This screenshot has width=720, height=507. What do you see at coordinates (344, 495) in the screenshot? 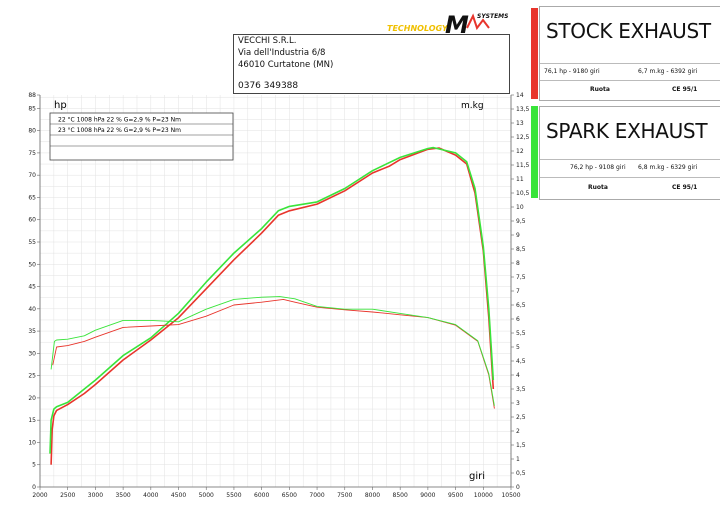
I see `x-tick-label: 7500` at bounding box center [344, 495].